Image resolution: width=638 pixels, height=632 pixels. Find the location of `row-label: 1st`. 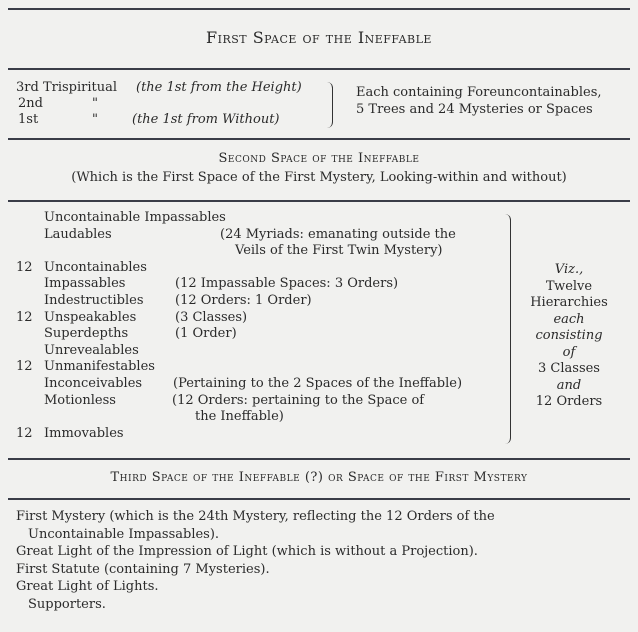

row-label: 1st is located at coordinates (28, 119).